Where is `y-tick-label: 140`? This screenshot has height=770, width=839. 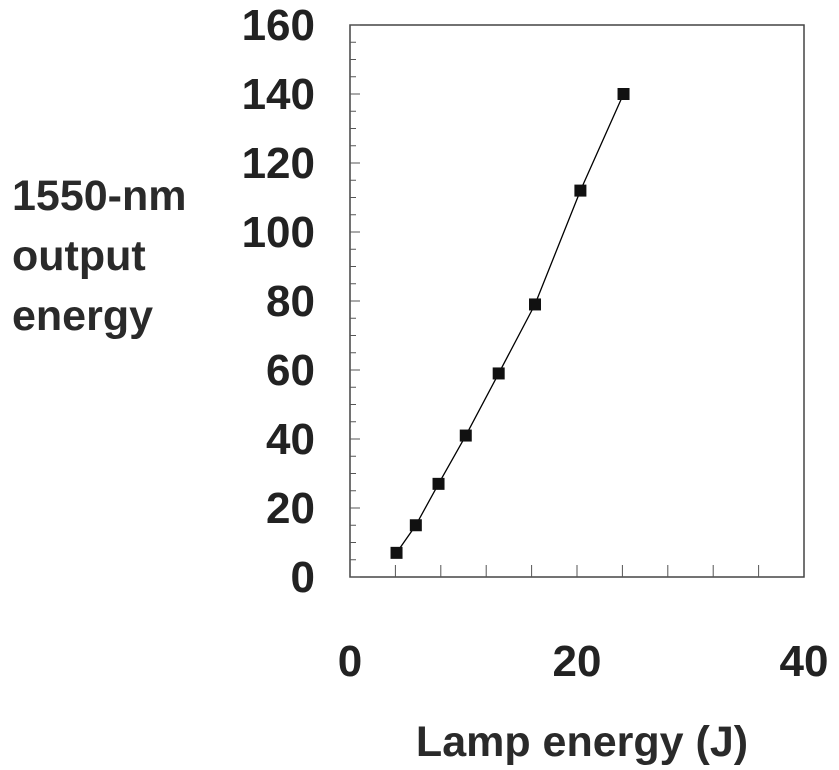 y-tick-label: 140 is located at coordinates (278, 94).